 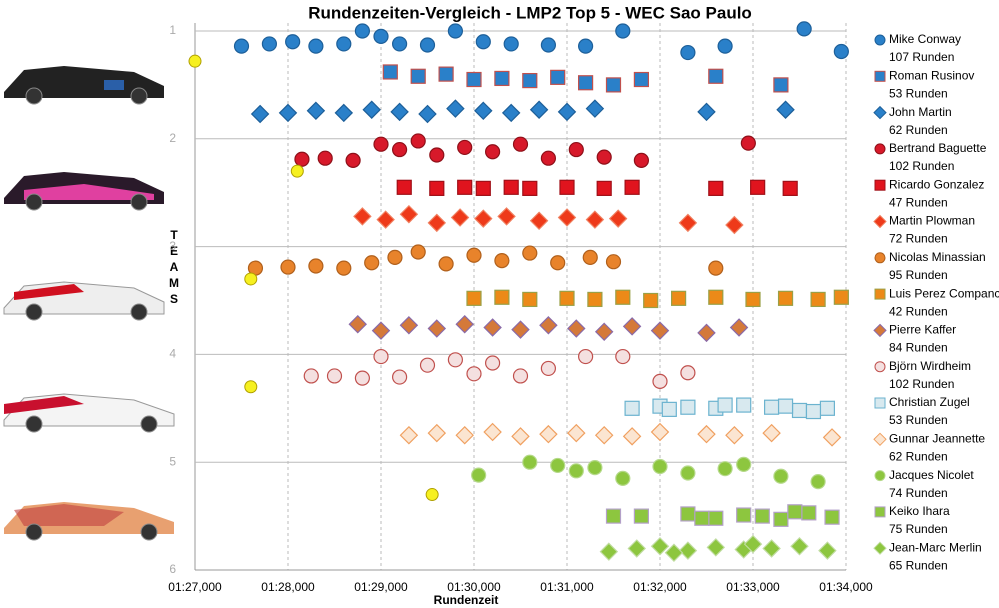 I want to click on legend-laps: 84 Runden, so click(x=918, y=348).